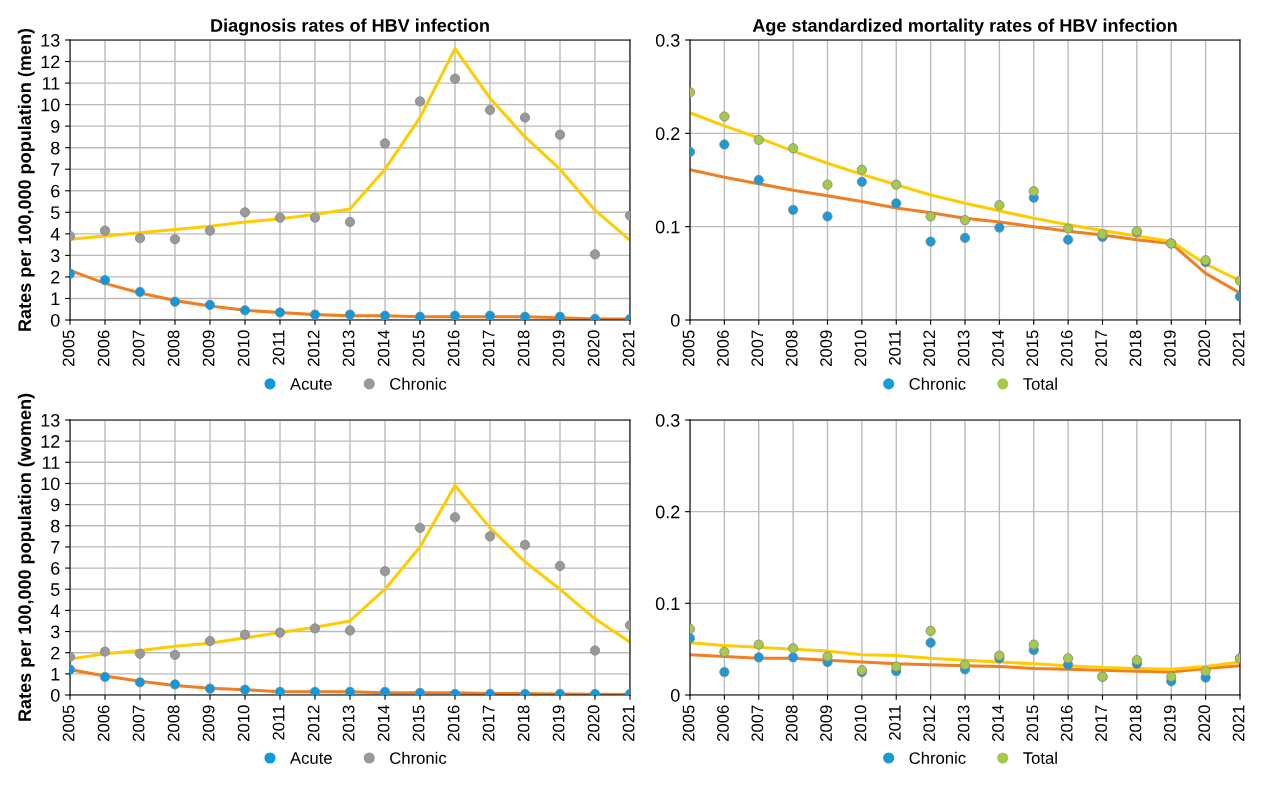 Image resolution: width=1263 pixels, height=799 pixels. I want to click on chart-title: Diagnosis rates of HBV infection, so click(350, 27).